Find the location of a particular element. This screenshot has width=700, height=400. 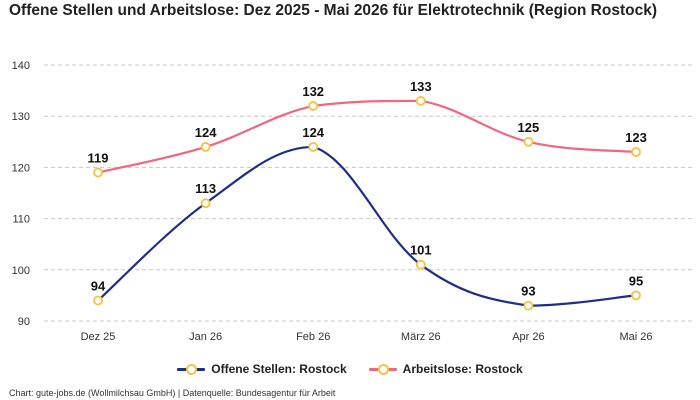

data-label: 94 is located at coordinates (98, 286).